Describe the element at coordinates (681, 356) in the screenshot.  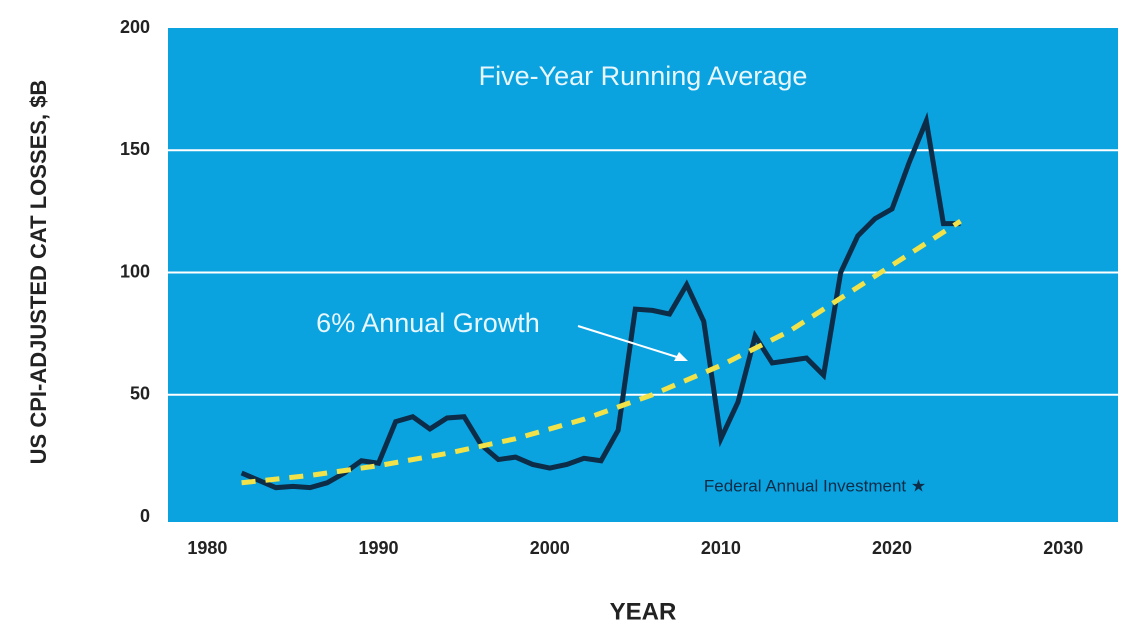
I see `arrow-head` at that location.